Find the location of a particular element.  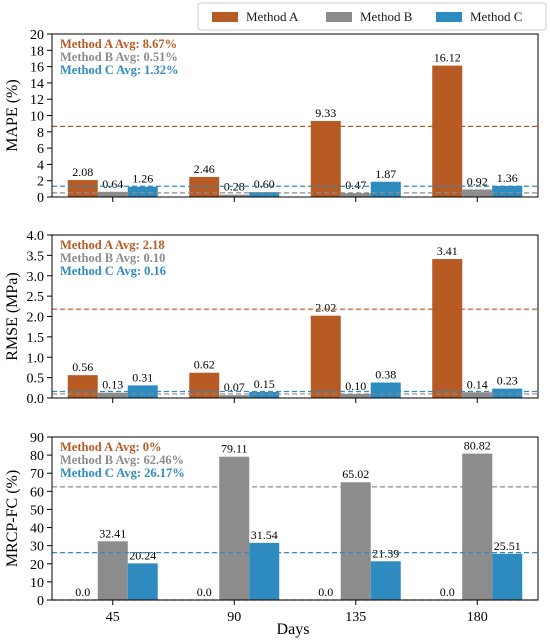

legend: Method A Method B Method C is located at coordinates (372, 16).